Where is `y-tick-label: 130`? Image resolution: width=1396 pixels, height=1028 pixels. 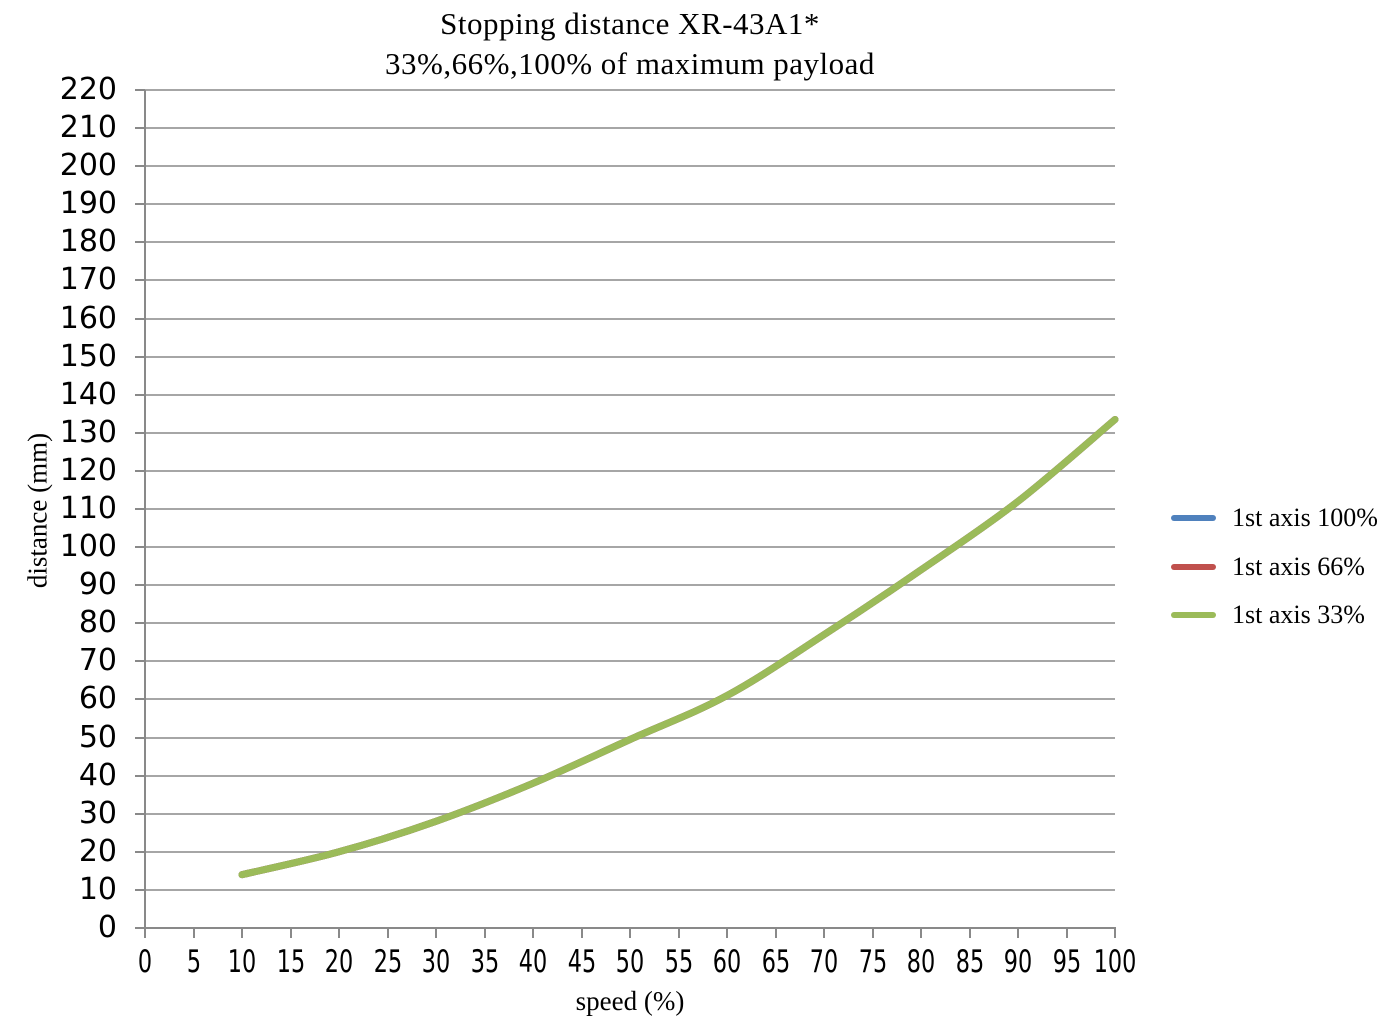
y-tick-label: 130 is located at coordinates (88, 432).